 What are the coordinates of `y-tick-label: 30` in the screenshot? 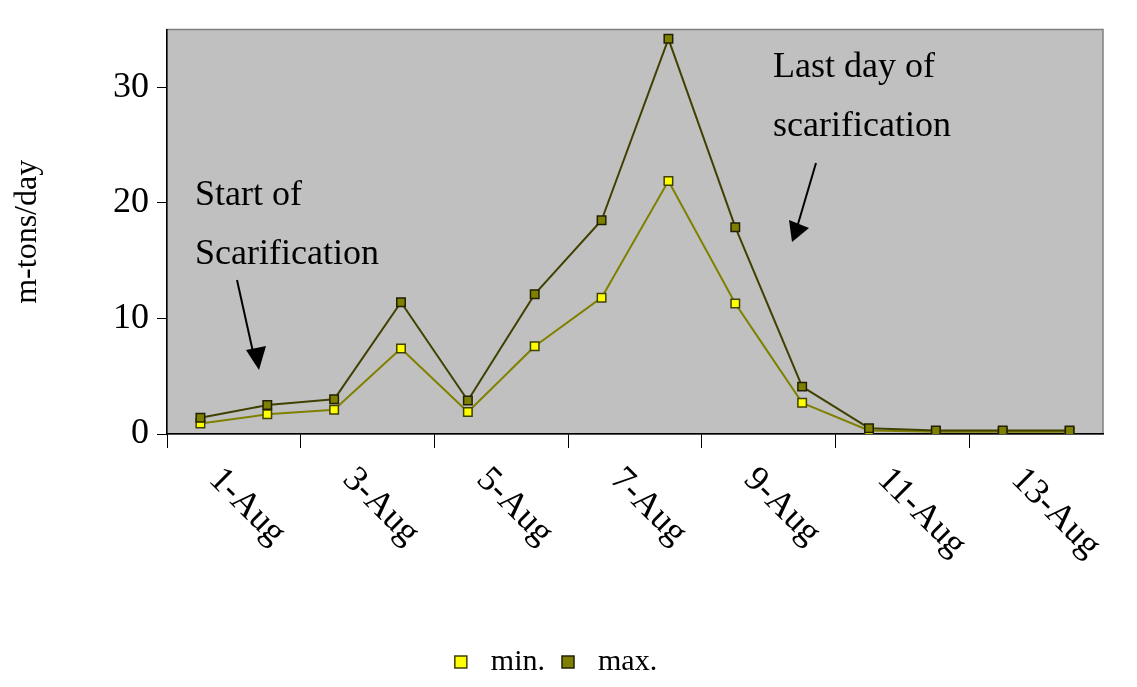 It's located at (131, 84).